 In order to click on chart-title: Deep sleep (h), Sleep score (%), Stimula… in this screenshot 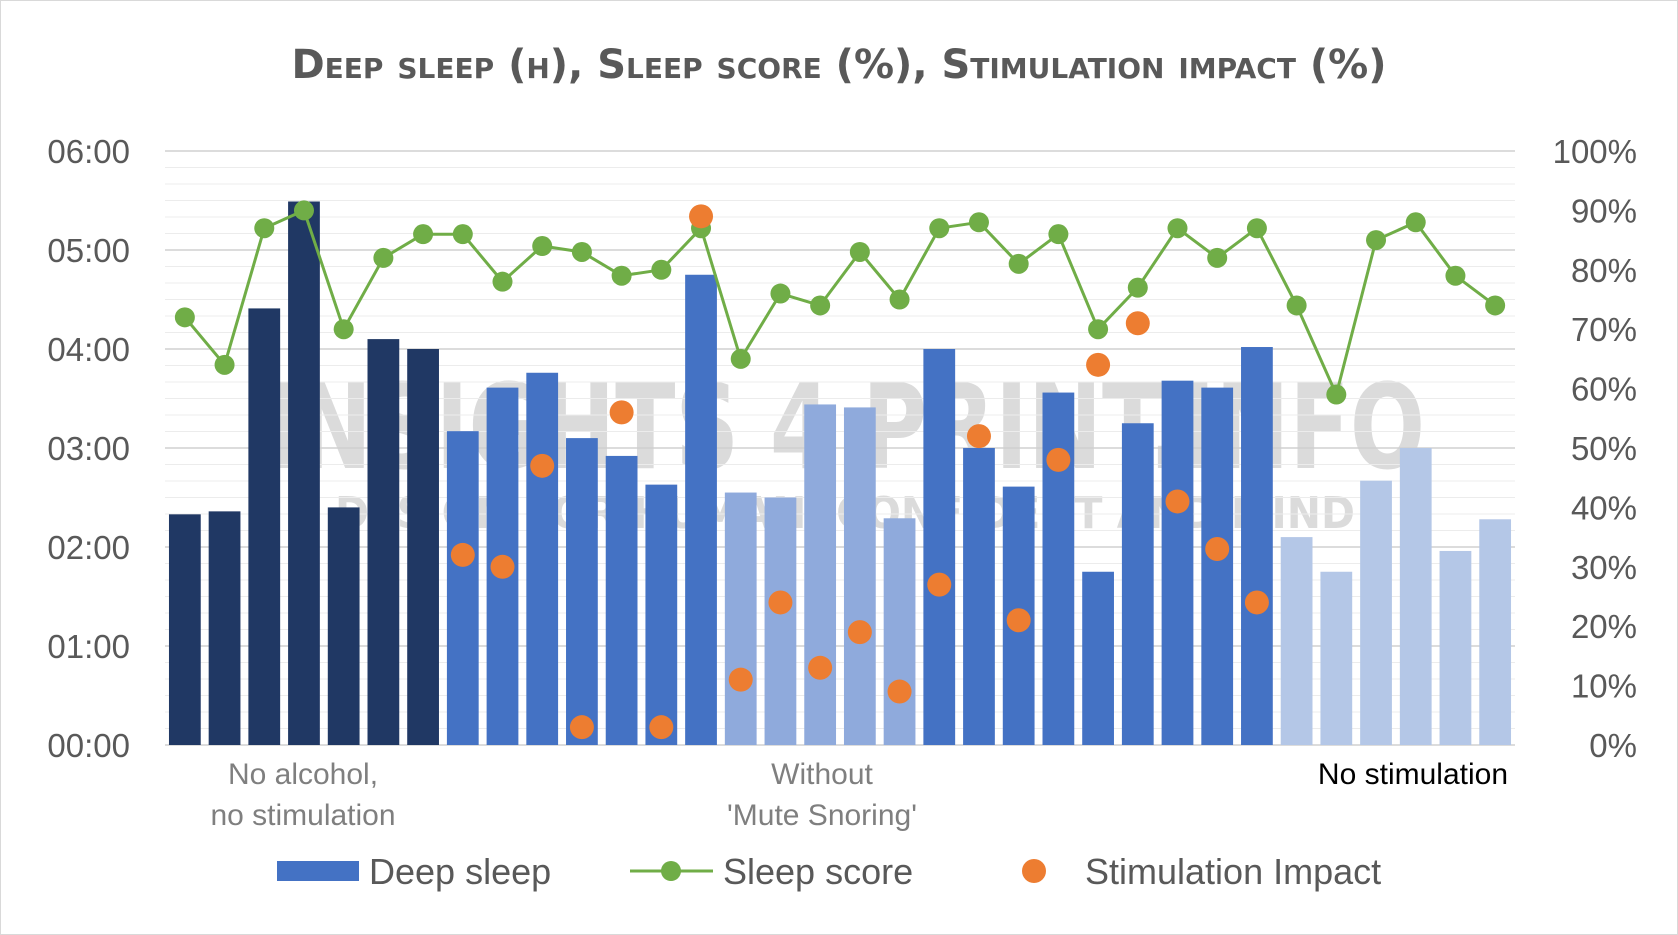, I will do `click(838, 65)`.